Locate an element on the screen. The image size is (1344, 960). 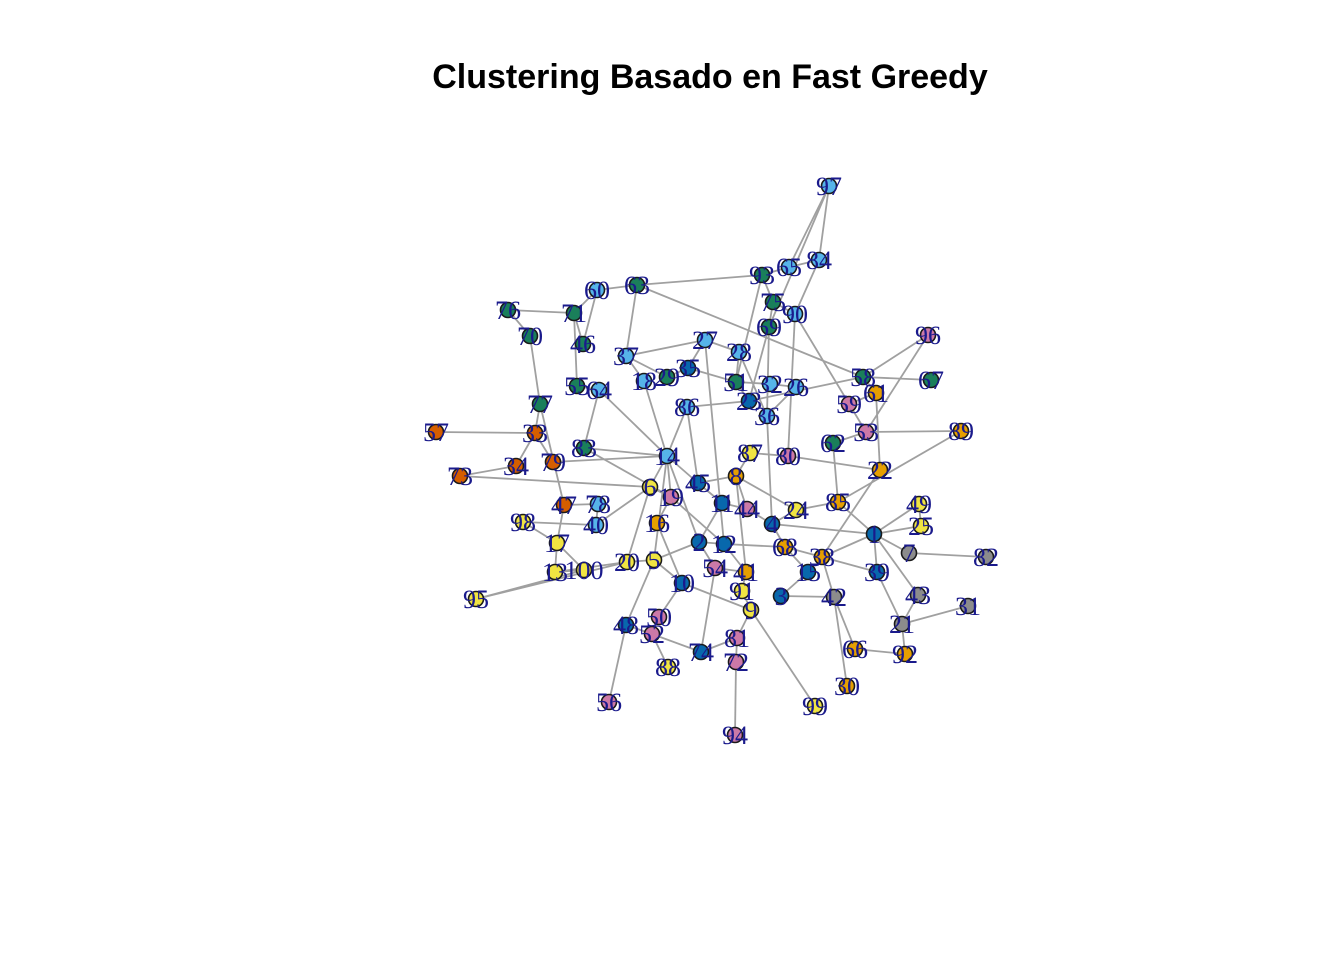
node-label-27: 27 is located at coordinates (705, 340).